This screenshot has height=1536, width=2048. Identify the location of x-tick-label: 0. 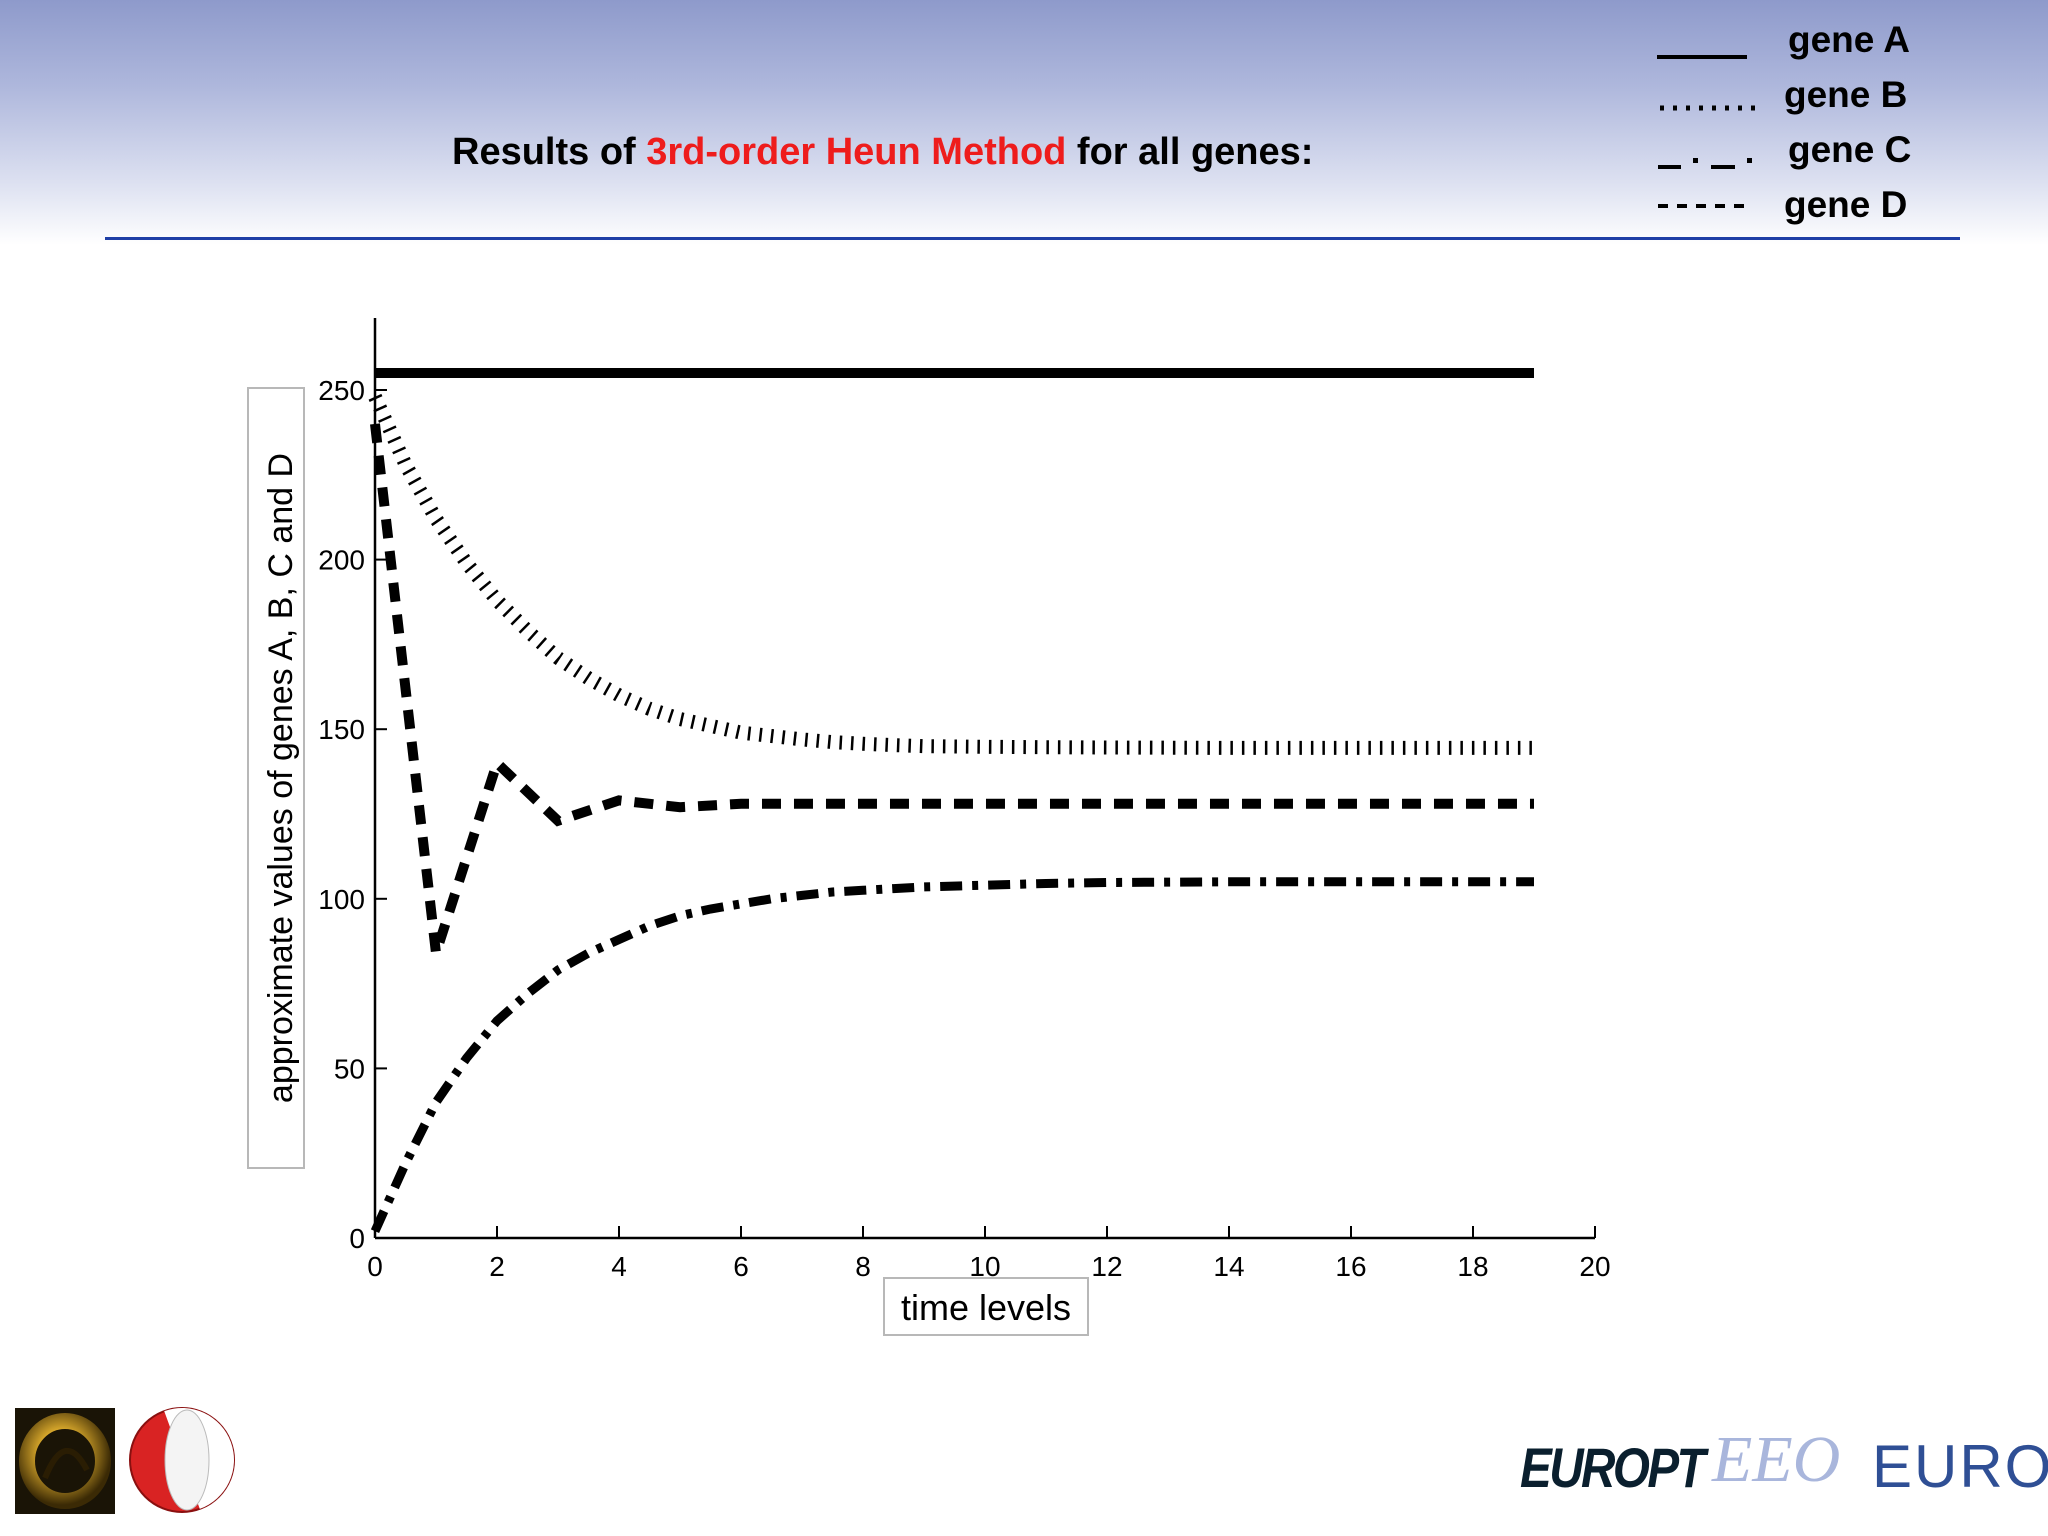
(375, 1266).